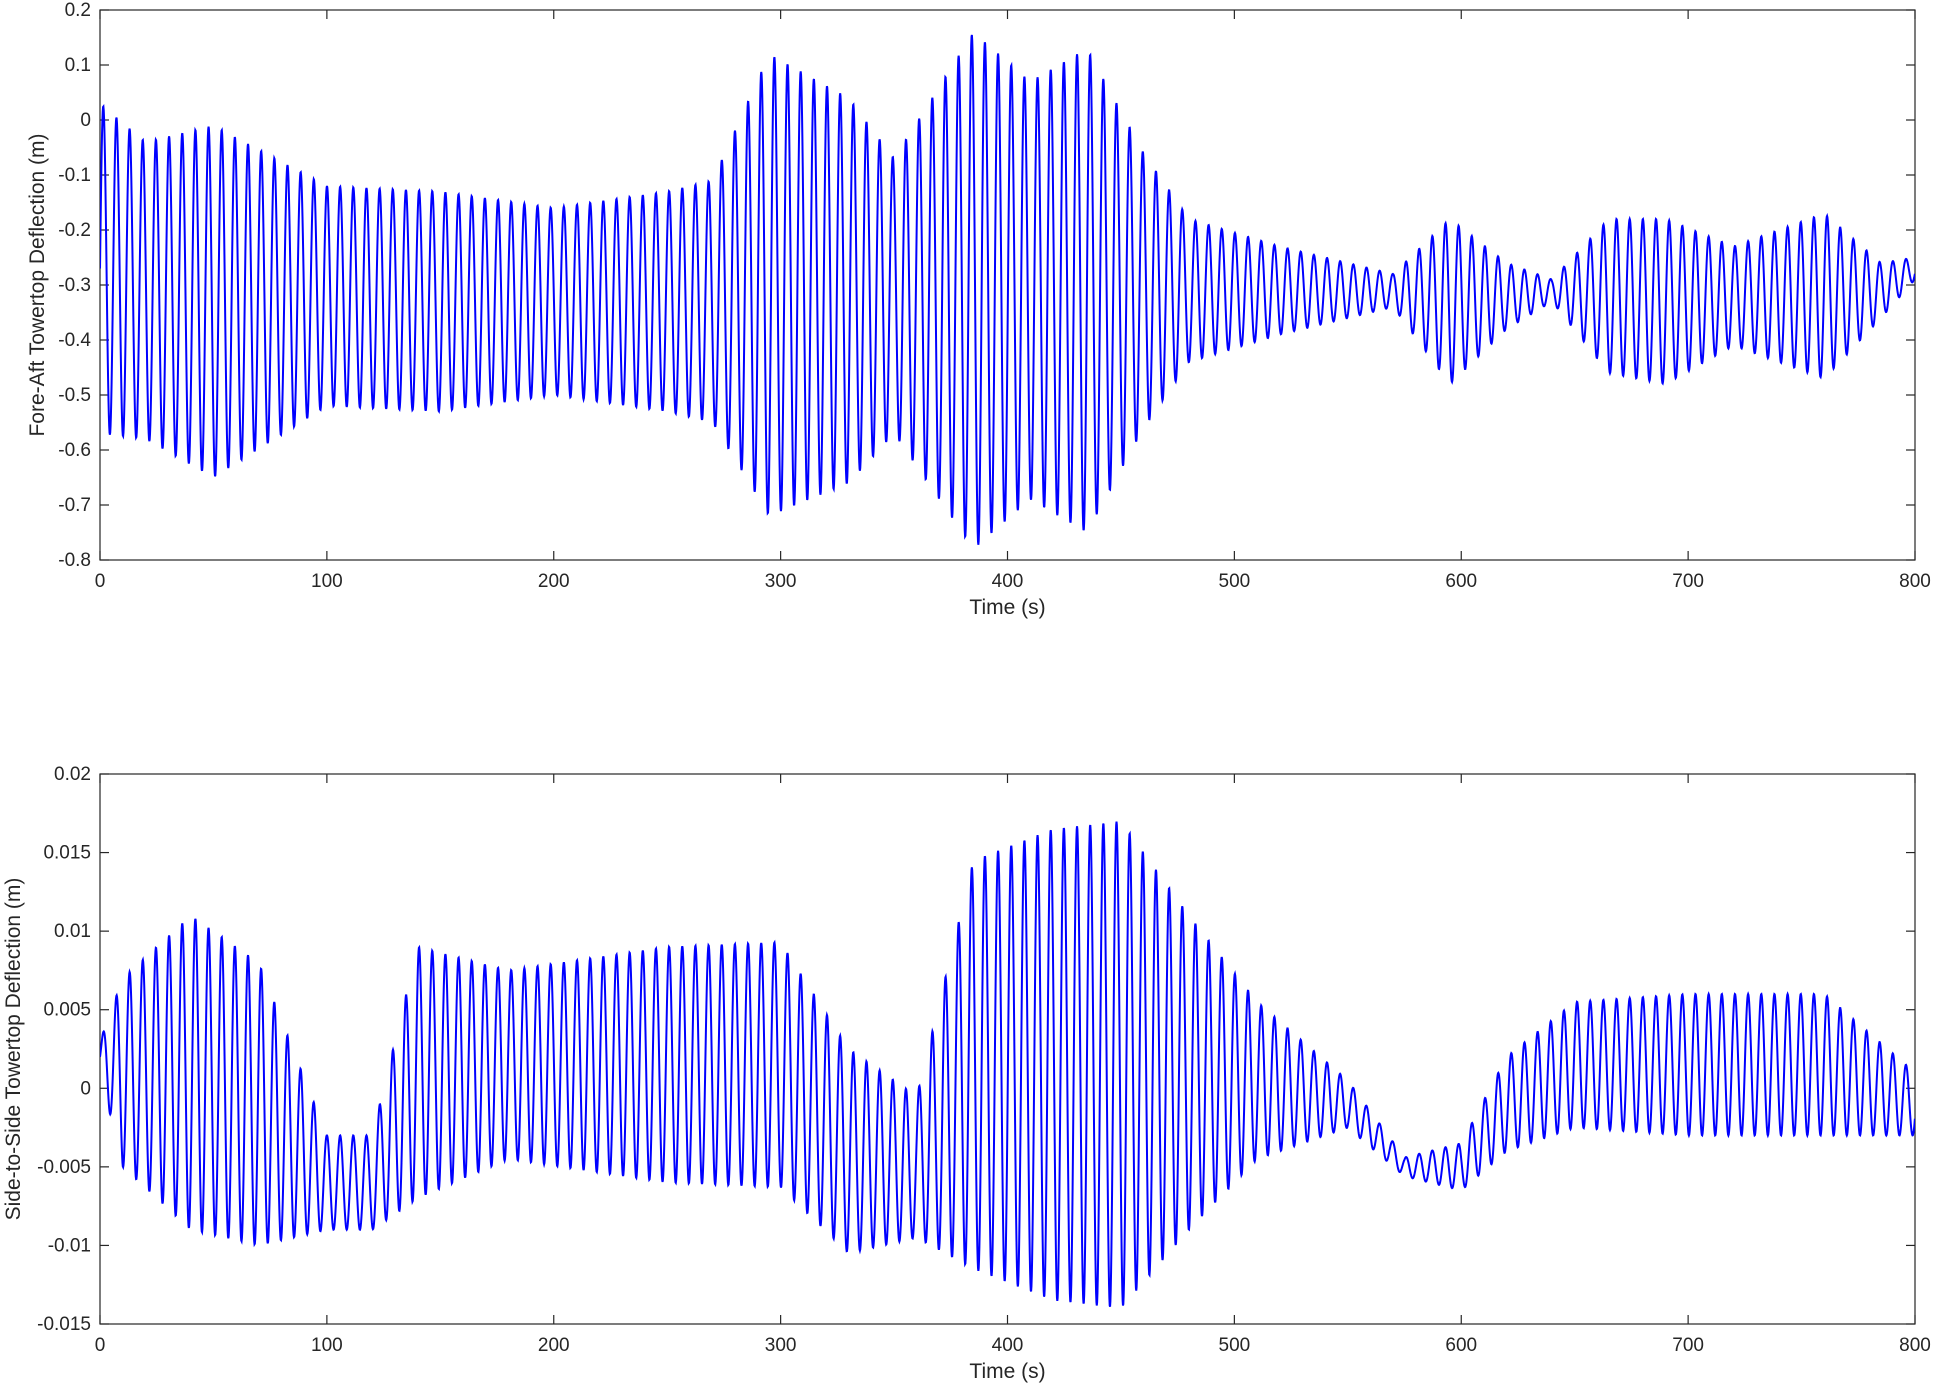  Describe the element at coordinates (74, 450) in the screenshot. I see `top-chart-y-tick-label: -0.6` at that location.